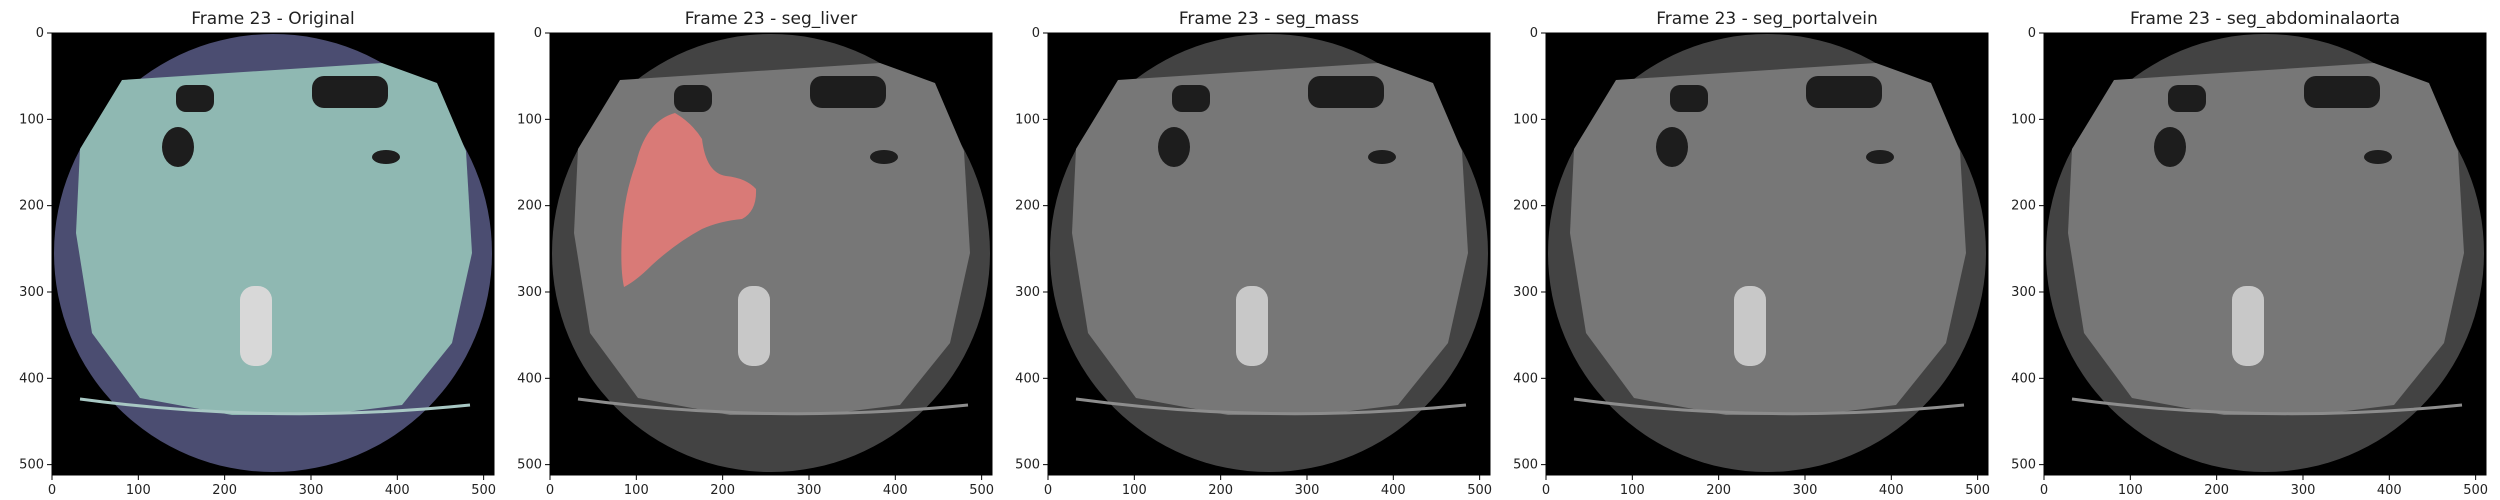 The image size is (2500, 500). Describe the element at coordinates (1269, 19) in the screenshot. I see `panel-title: Frame 23 - seg_mass` at that location.